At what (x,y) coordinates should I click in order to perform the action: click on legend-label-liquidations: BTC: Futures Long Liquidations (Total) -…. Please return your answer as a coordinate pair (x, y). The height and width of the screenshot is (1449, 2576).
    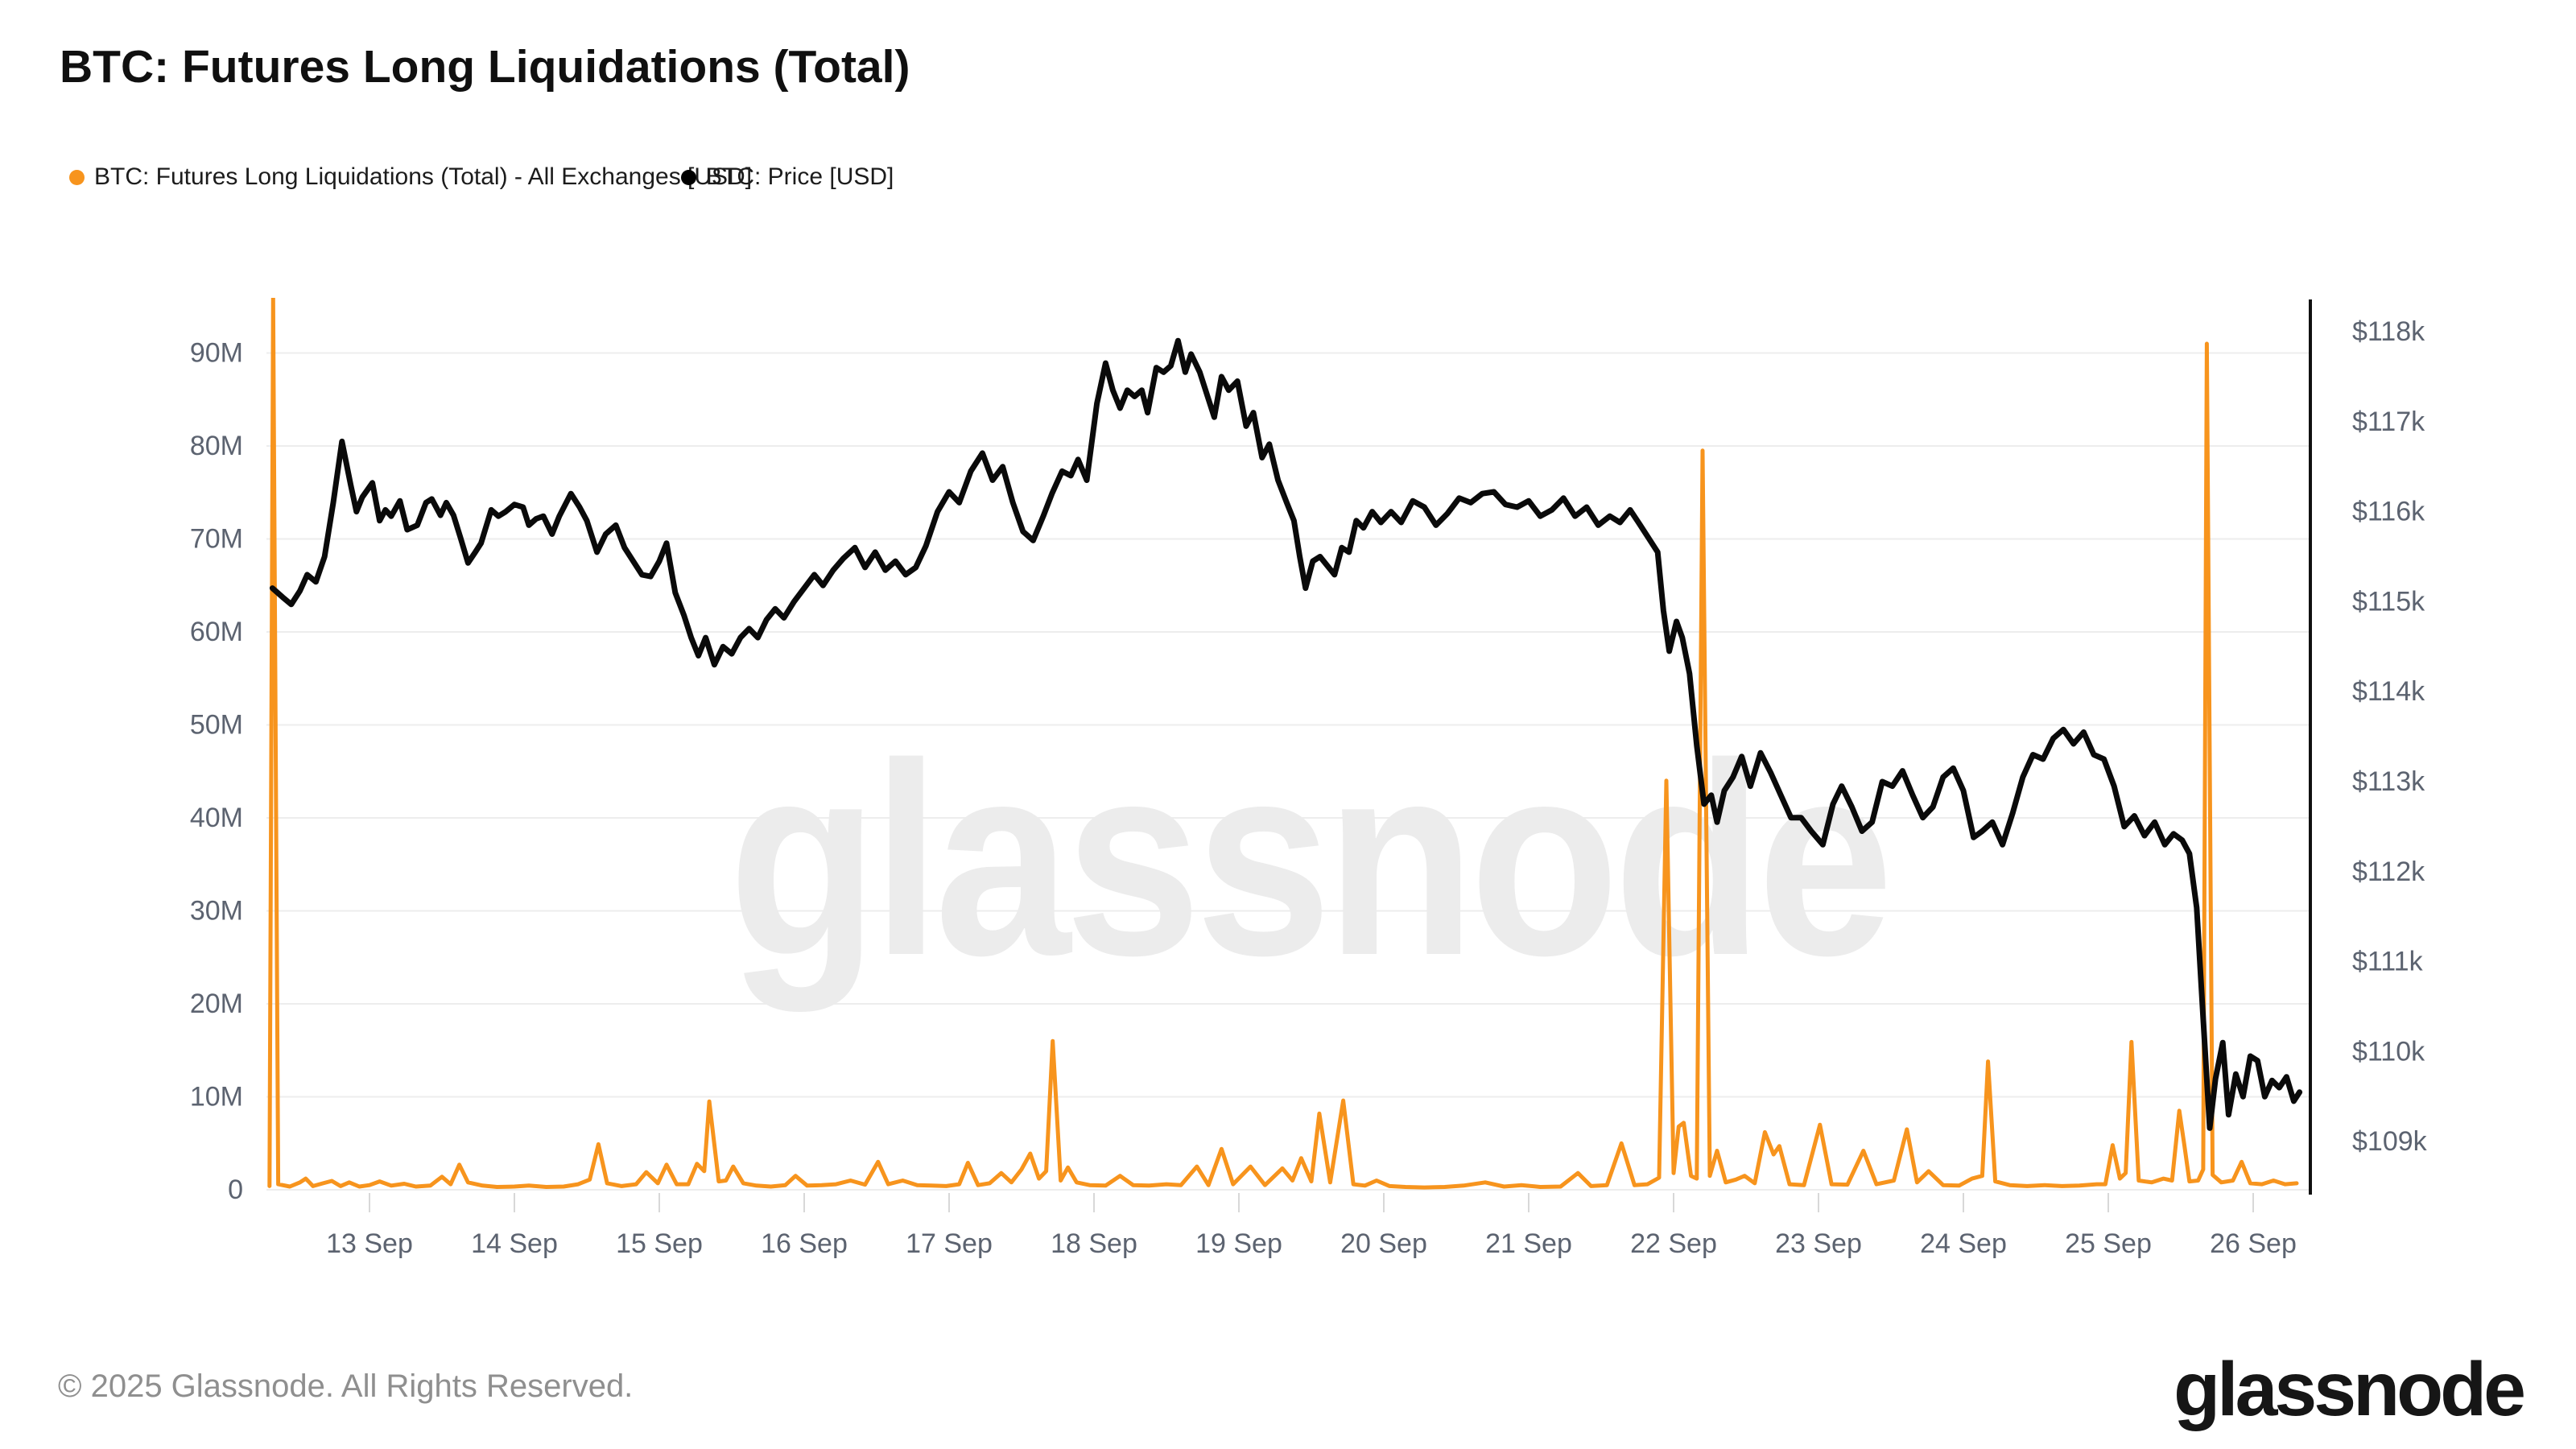
    Looking at the image, I should click on (423, 176).